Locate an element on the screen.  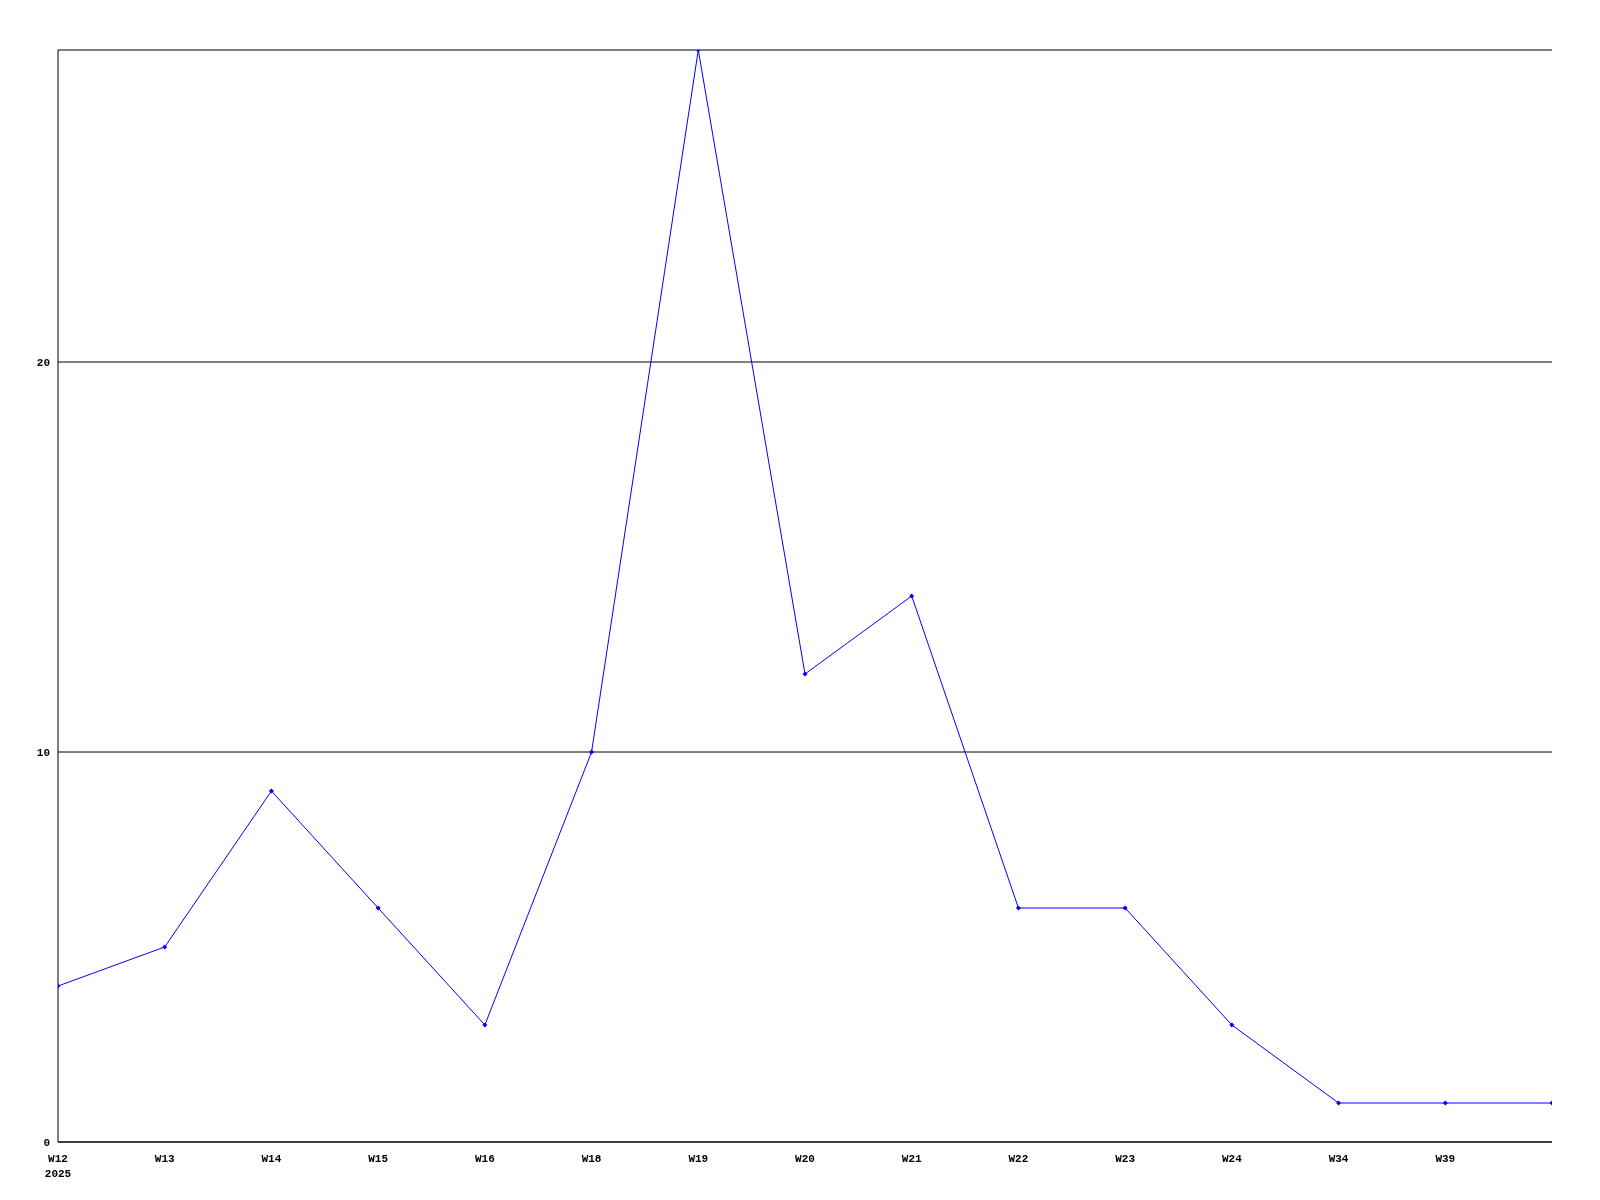
y-tick-label: 10 is located at coordinates (43, 752).